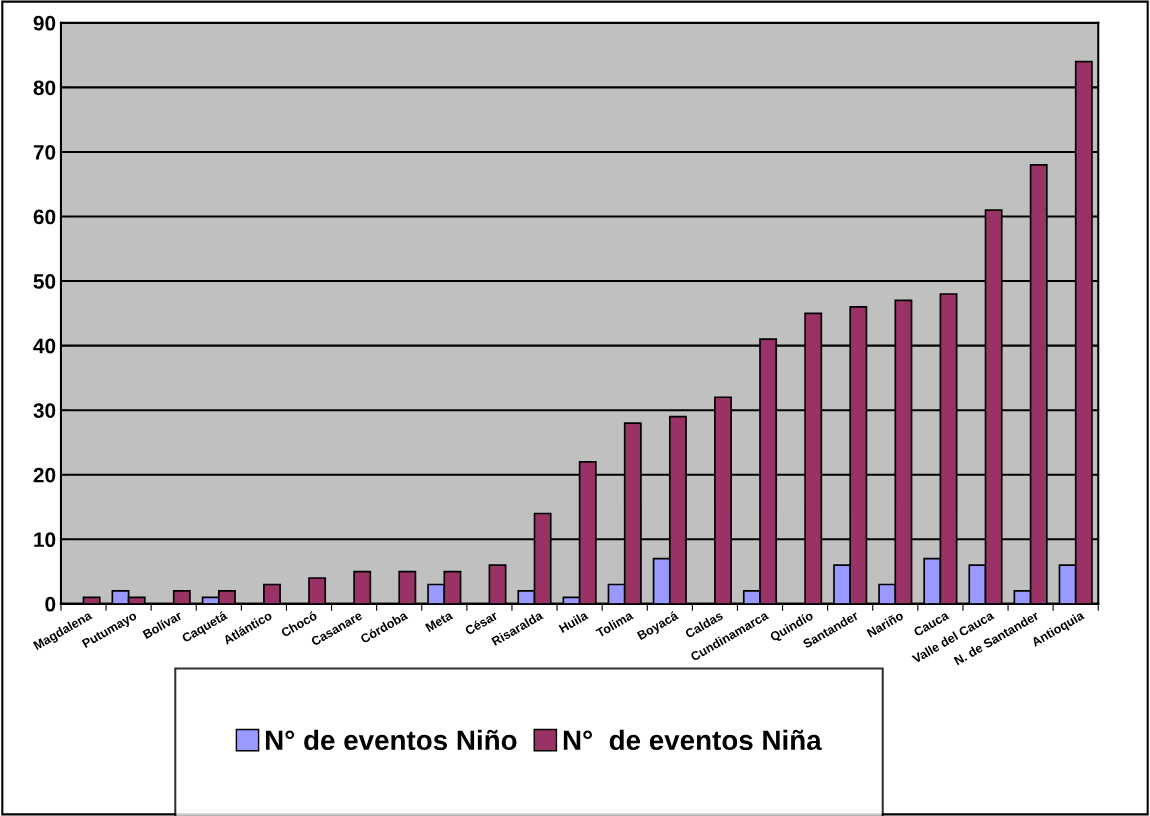  Describe the element at coordinates (45, 540) in the screenshot. I see `y-tick-label: 10` at that location.